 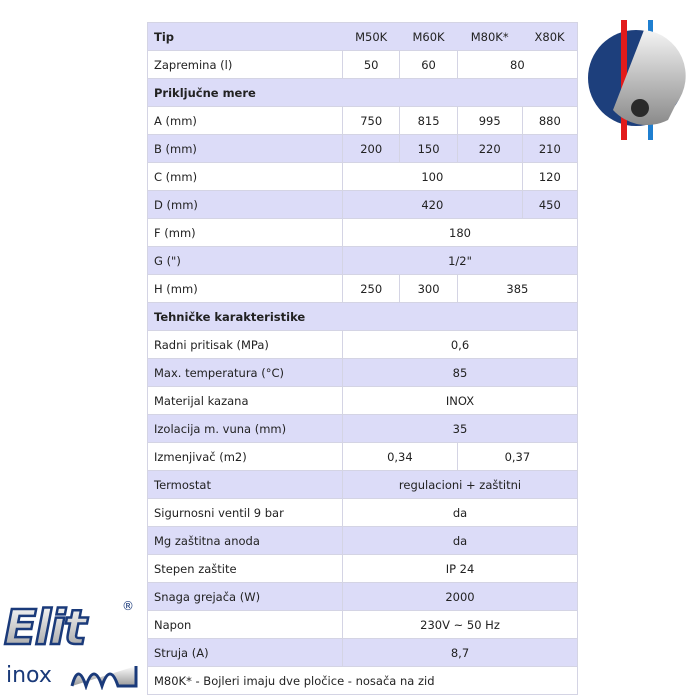 What do you see at coordinates (371, 64) in the screenshot?
I see `cell: 50` at bounding box center [371, 64].